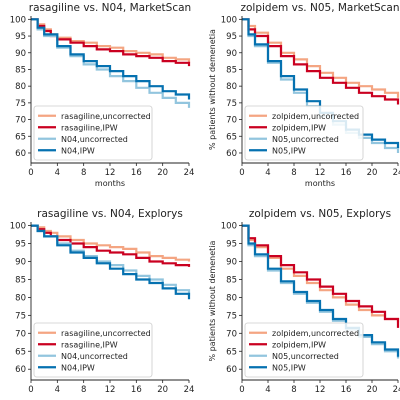 The image size is (400, 400). Describe the element at coordinates (110, 214) in the screenshot. I see `chart-title: rasagiline vs. N04, Explorys` at that location.